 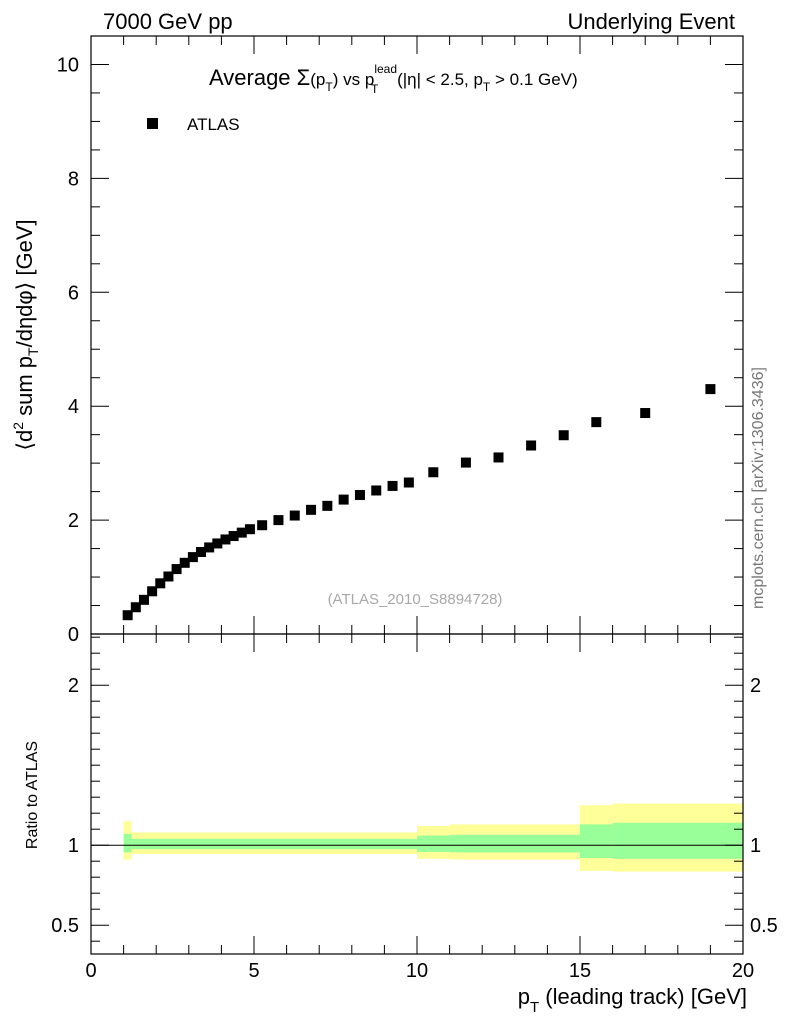 I want to click on header-left: 7000 GeV pp, so click(x=168, y=21).